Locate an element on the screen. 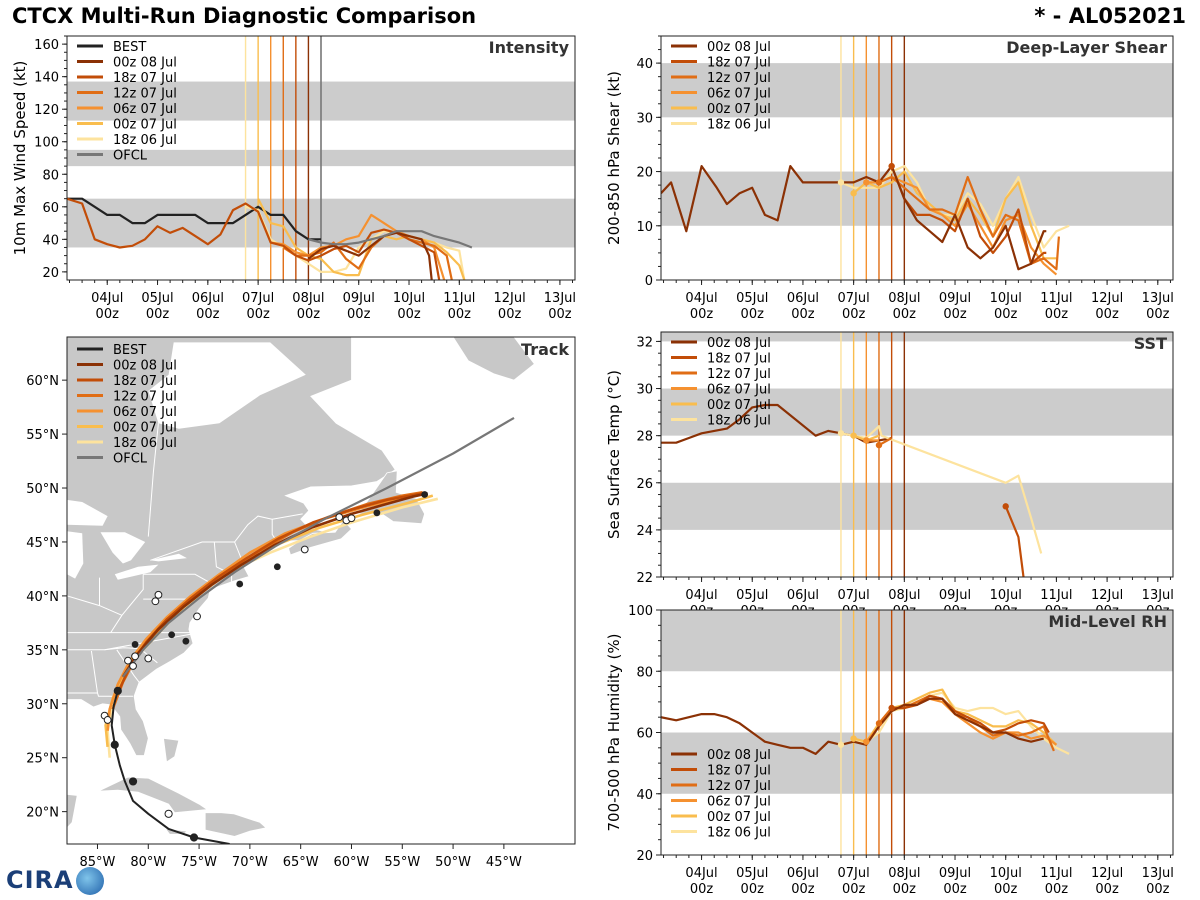  rh-legend-label: 06z 07 Jul is located at coordinates (739, 802).